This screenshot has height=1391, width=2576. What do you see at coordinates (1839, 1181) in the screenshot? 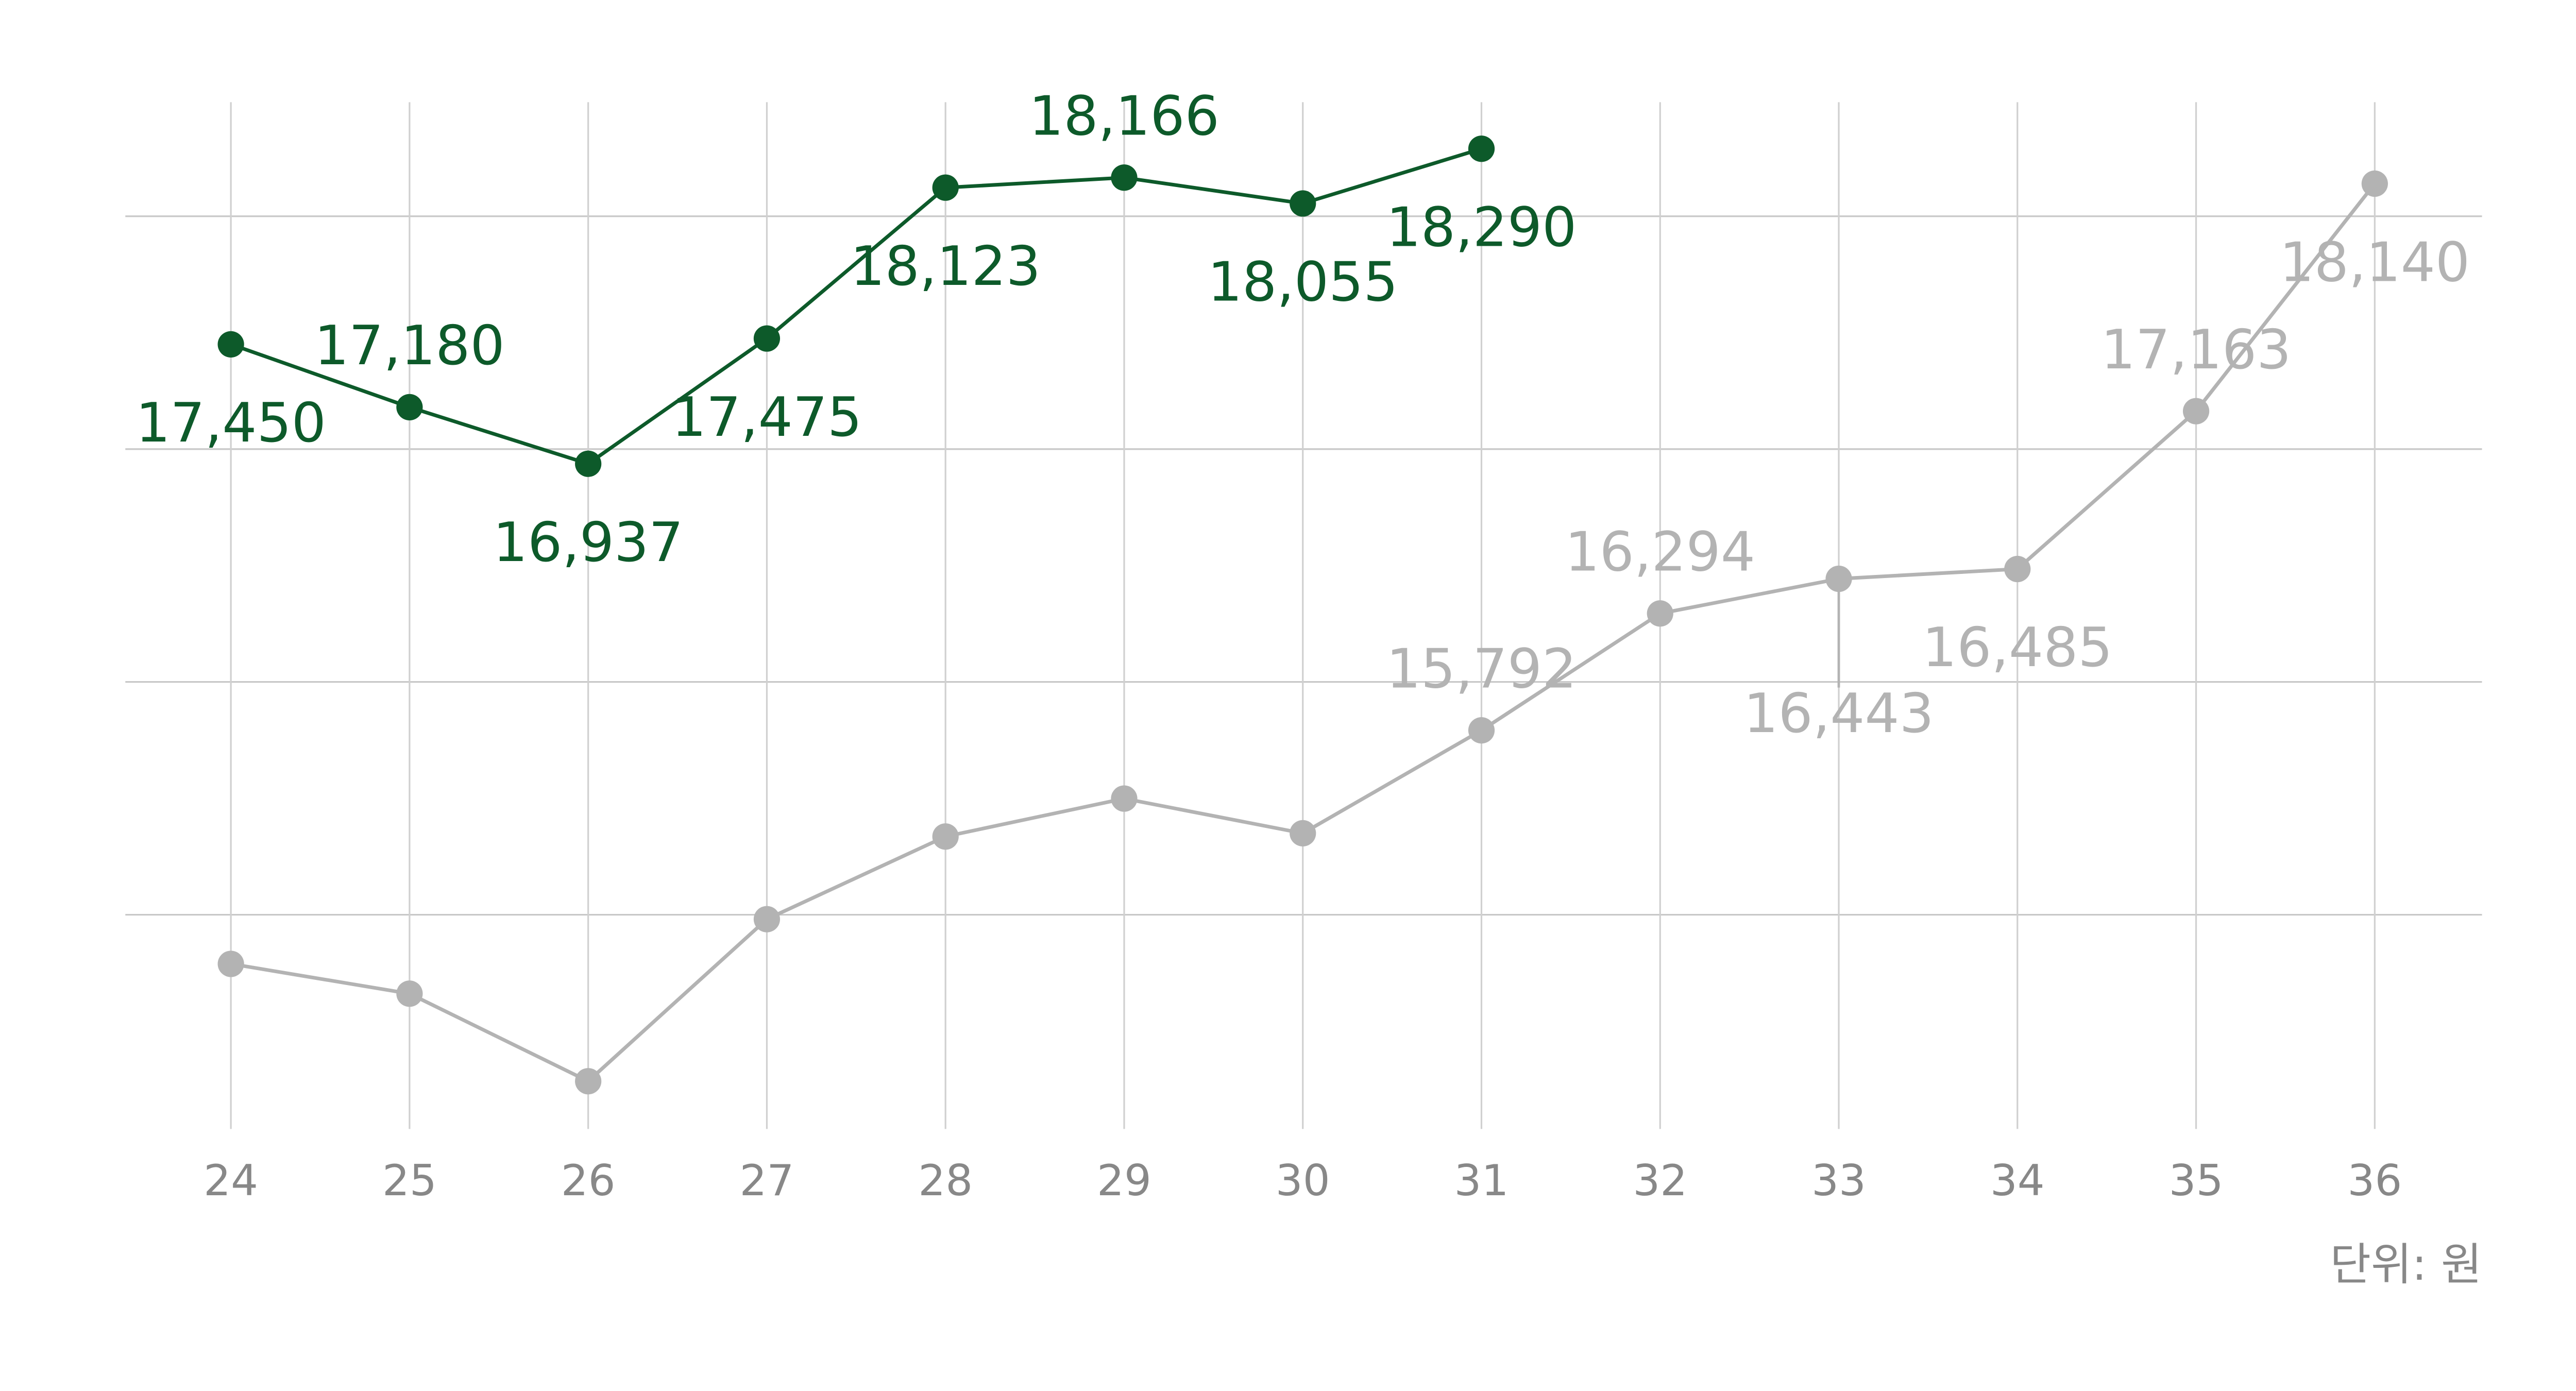
I see `x-tick-label: 33` at bounding box center [1839, 1181].